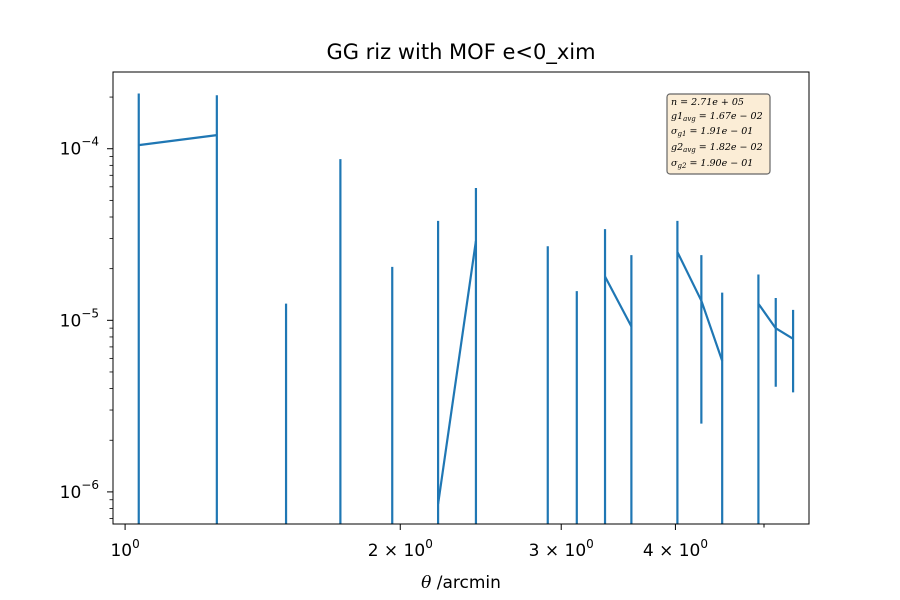  What do you see at coordinates (90, 485) in the screenshot?
I see `y-tick-label-exponent: −6` at bounding box center [90, 485].